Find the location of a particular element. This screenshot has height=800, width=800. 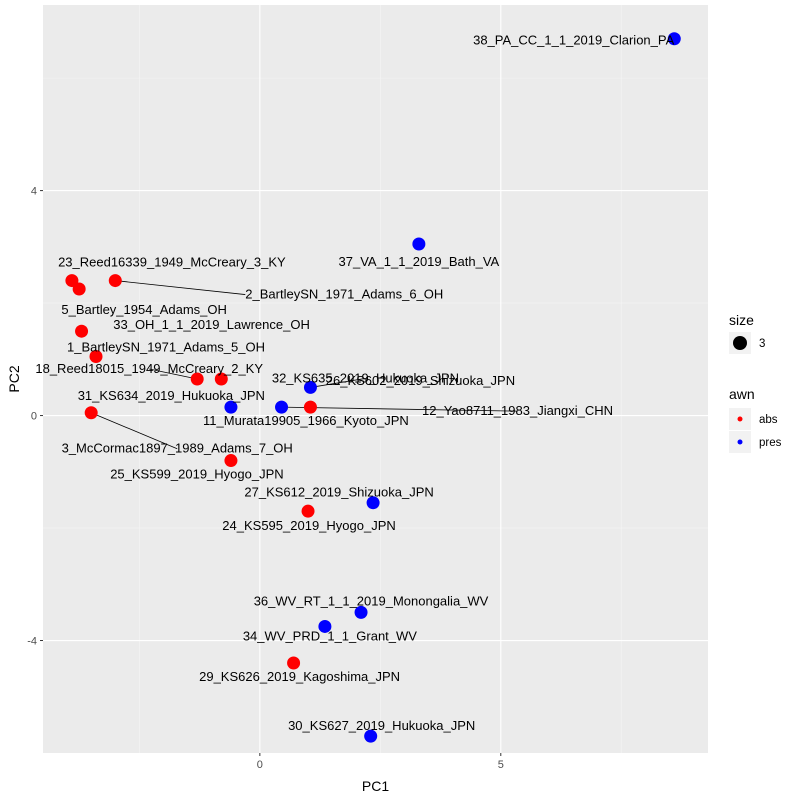

point-label: 24_KS595_2019_Hyogo_JPN is located at coordinates (308, 525).